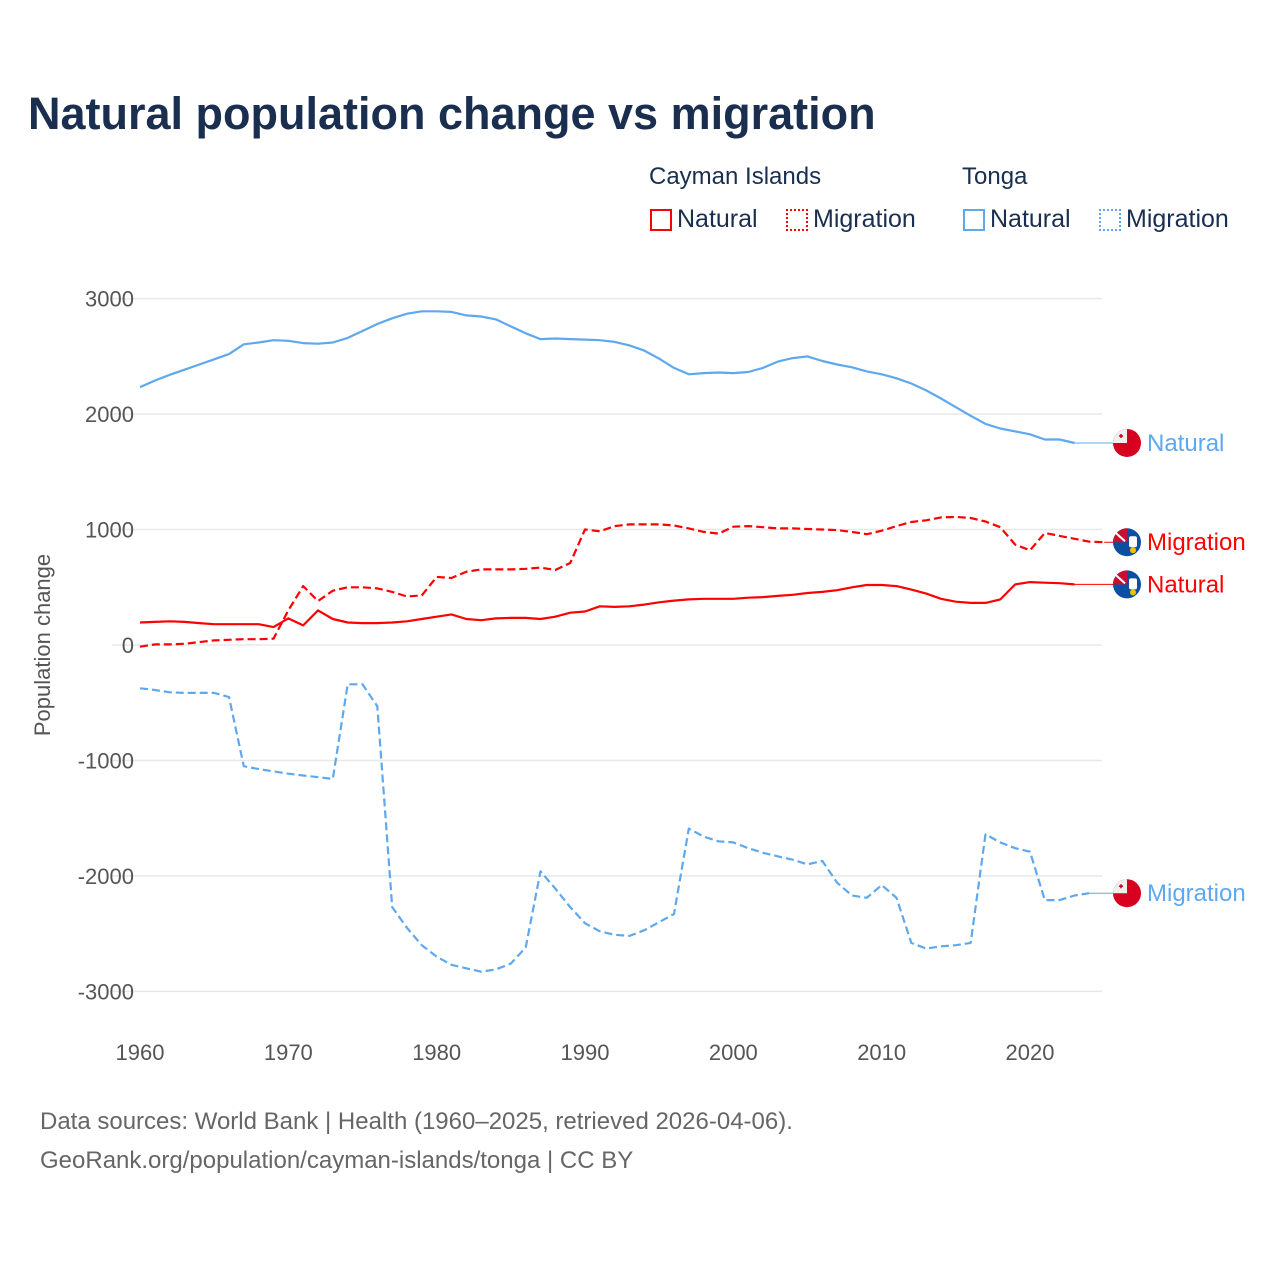 Image resolution: width=1280 pixels, height=1280 pixels. I want to click on legend-group-cayman: Cayman Islands, so click(735, 176).